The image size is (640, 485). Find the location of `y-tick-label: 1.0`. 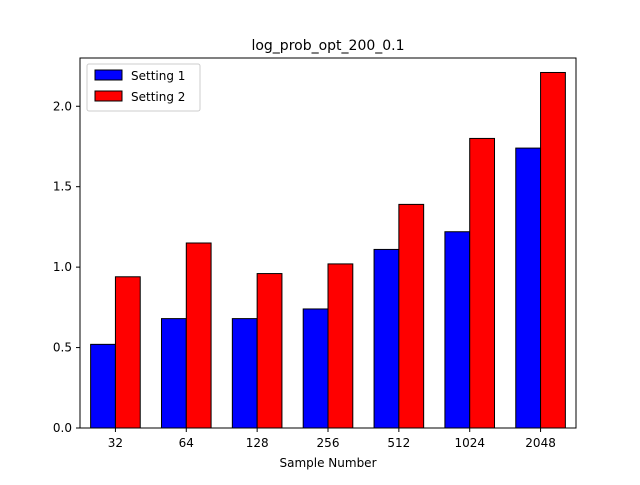

y-tick-label: 1.0 is located at coordinates (62, 267).